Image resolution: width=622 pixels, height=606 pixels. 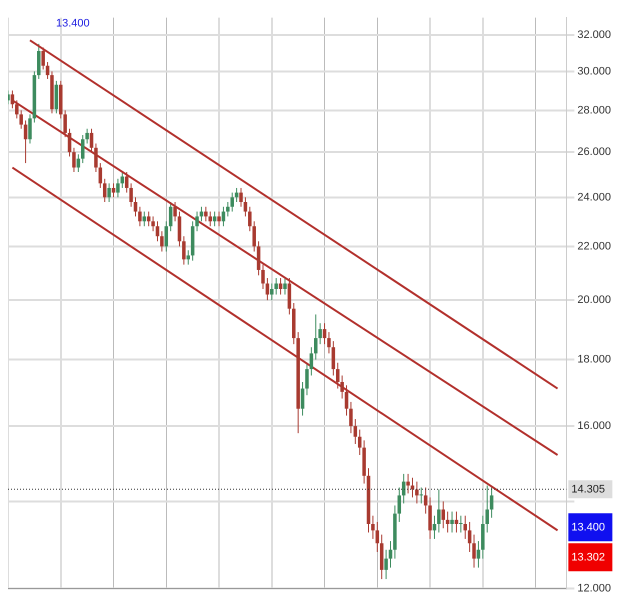 What do you see at coordinates (594, 426) in the screenshot?
I see `y-tick-label: 16.000` at bounding box center [594, 426].